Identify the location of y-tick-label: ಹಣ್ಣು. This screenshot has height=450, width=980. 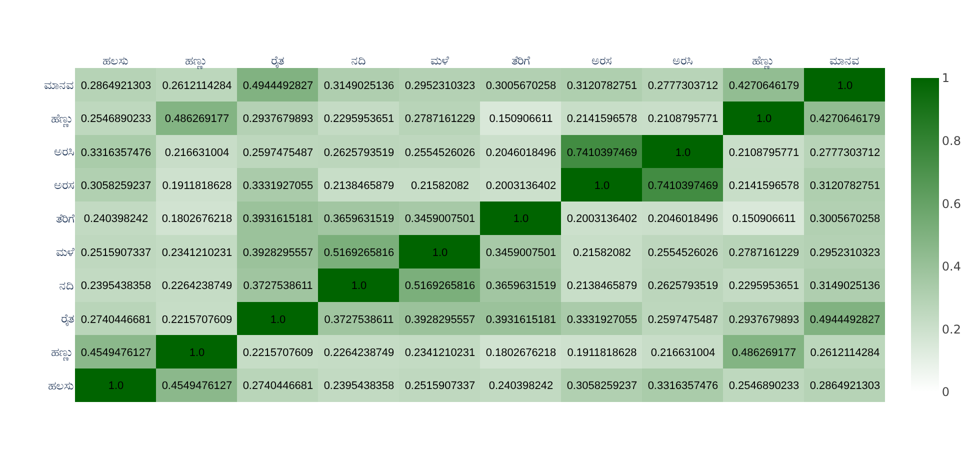
(62, 353).